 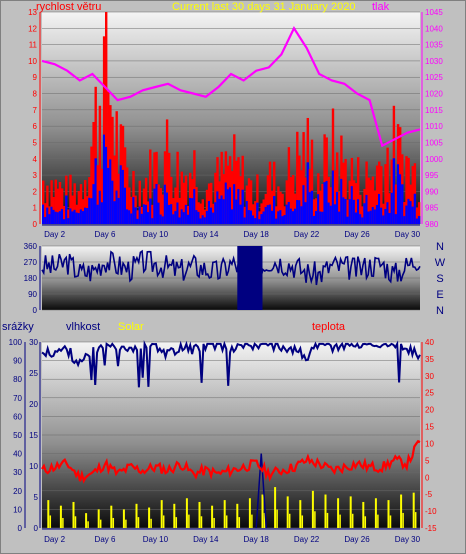 What do you see at coordinates (54, 234) in the screenshot?
I see `x-tick-label: Day 2` at bounding box center [54, 234].